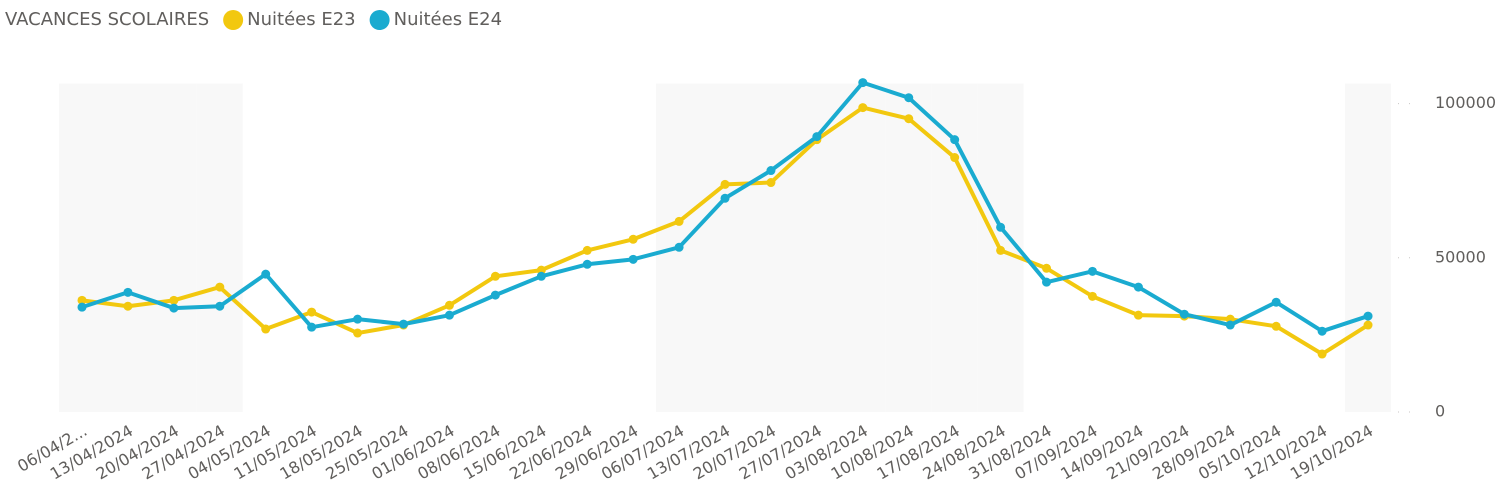  I want to click on legend-label: VACANCES SCOLAIRES, so click(107, 19).